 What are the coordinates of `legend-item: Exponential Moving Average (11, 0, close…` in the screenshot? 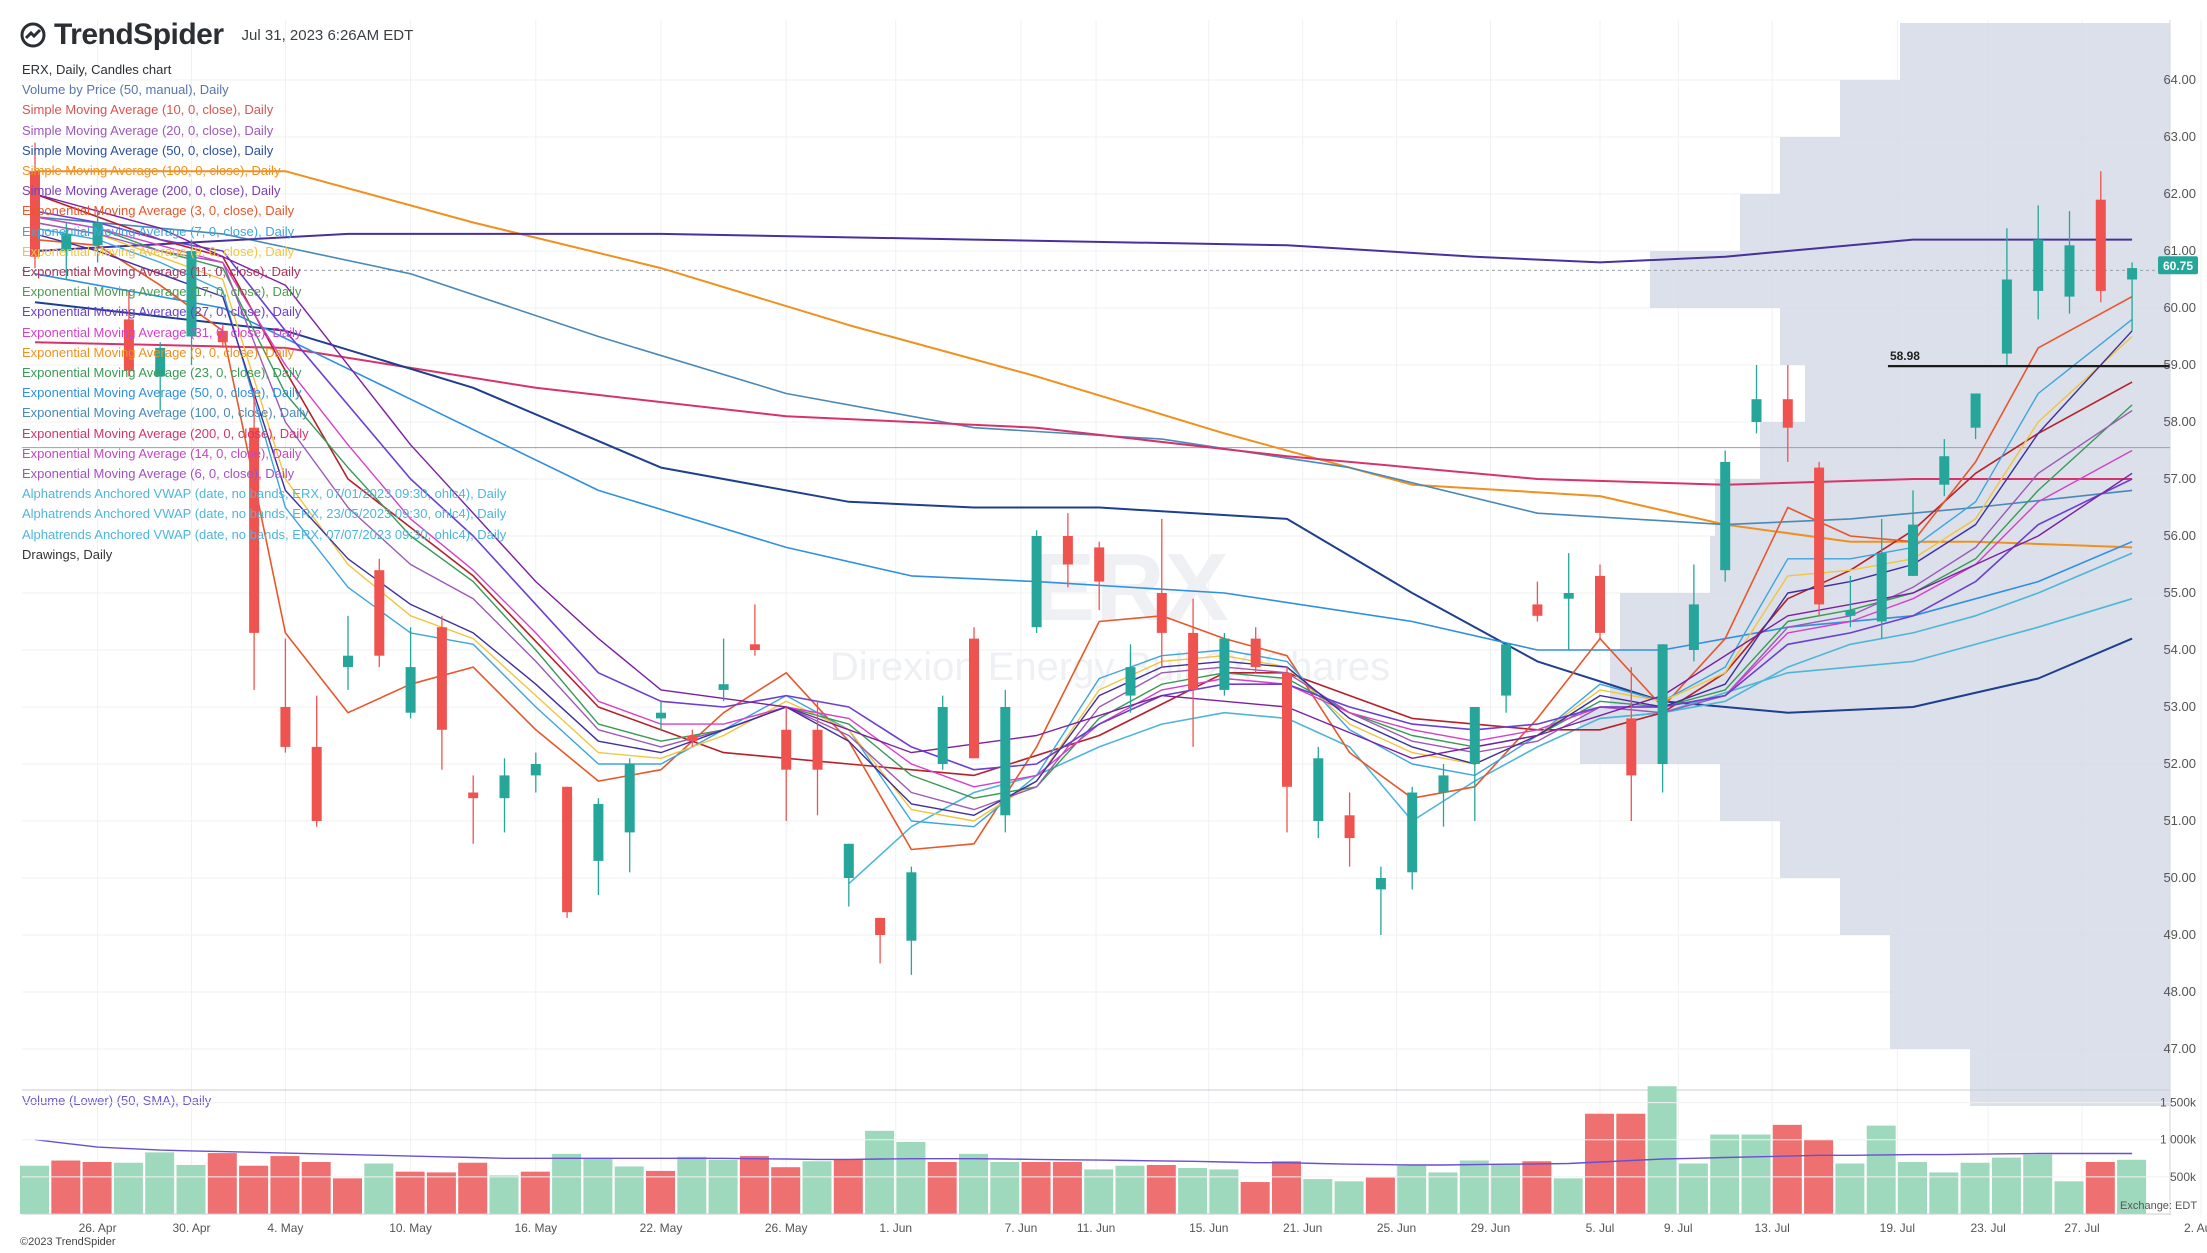 It's located at (161, 272).